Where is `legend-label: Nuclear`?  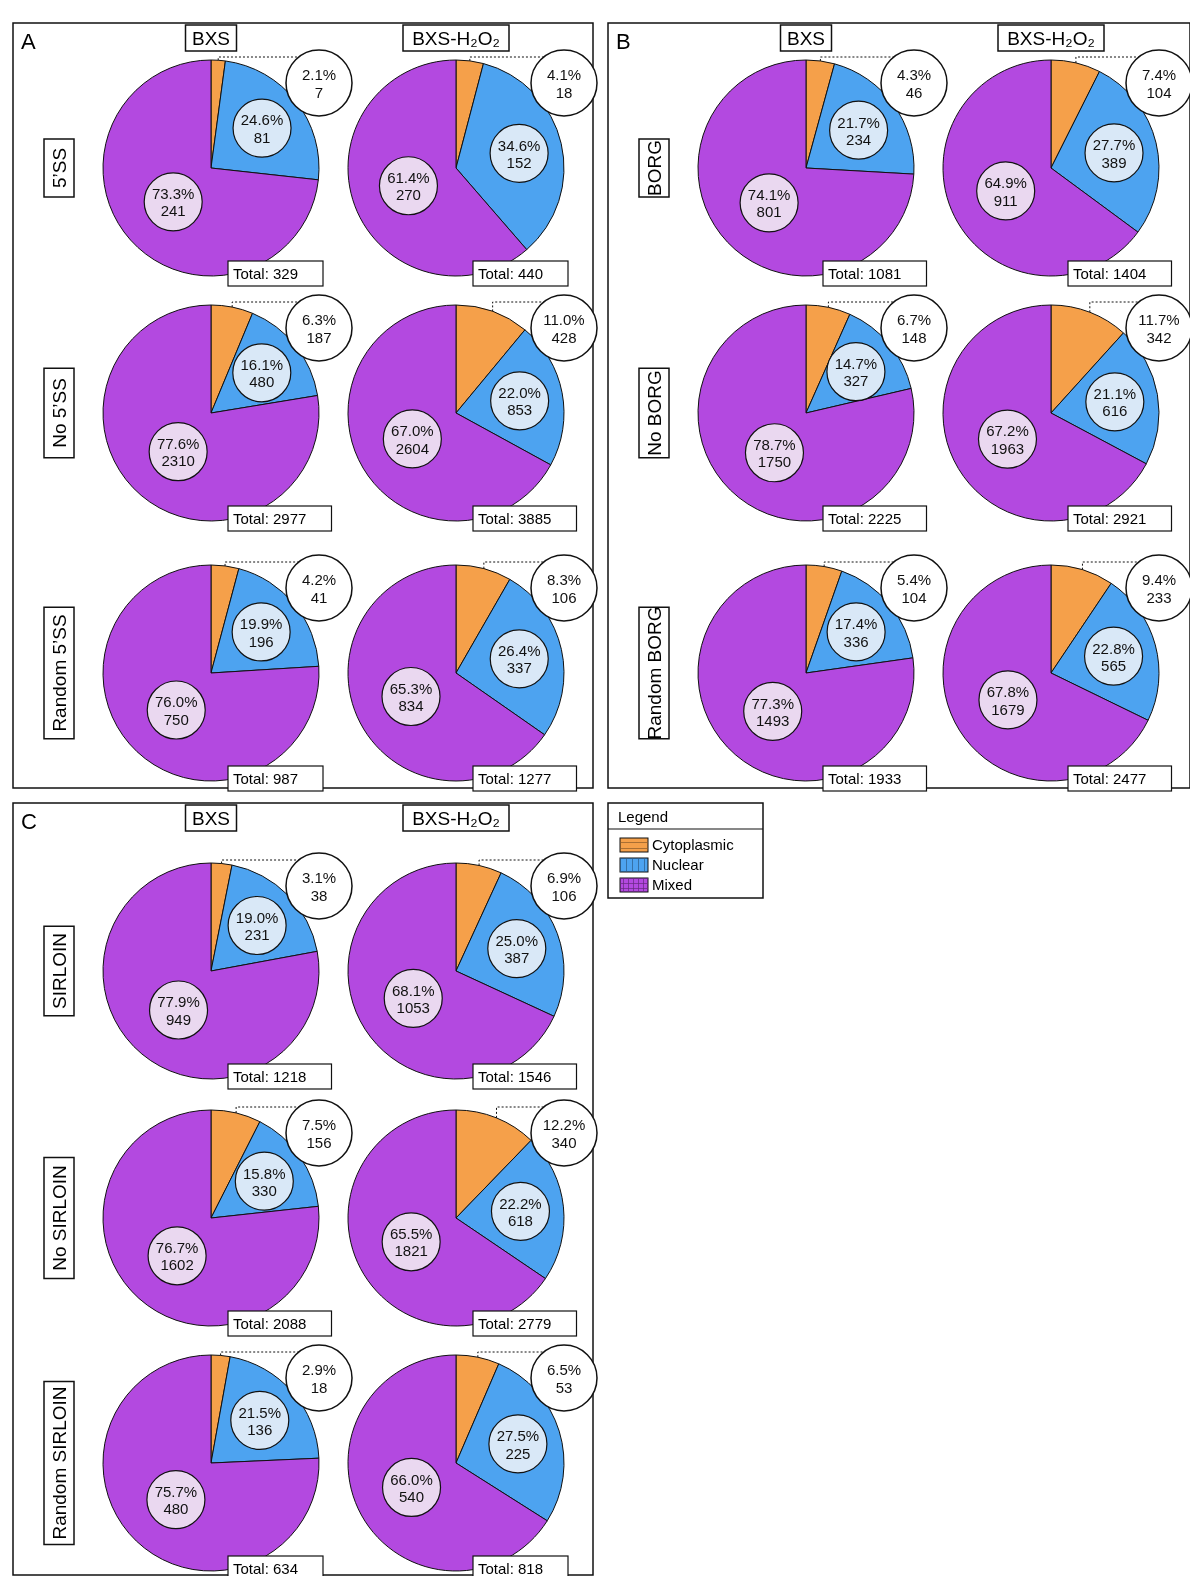
legend-label: Nuclear is located at coordinates (678, 864).